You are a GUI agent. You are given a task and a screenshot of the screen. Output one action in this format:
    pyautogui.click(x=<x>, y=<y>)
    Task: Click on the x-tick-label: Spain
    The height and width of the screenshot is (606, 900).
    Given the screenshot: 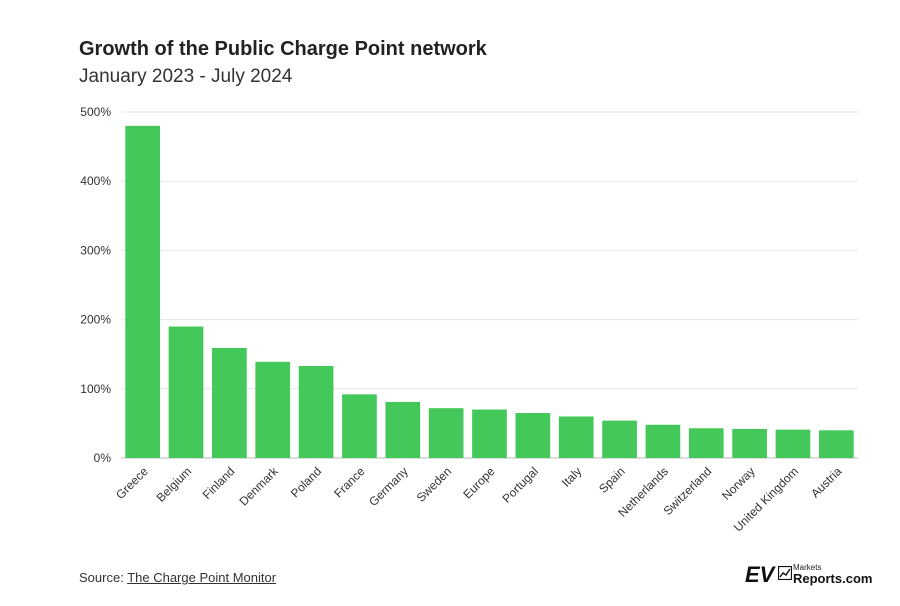 What is the action you would take?
    pyautogui.click(x=612, y=480)
    